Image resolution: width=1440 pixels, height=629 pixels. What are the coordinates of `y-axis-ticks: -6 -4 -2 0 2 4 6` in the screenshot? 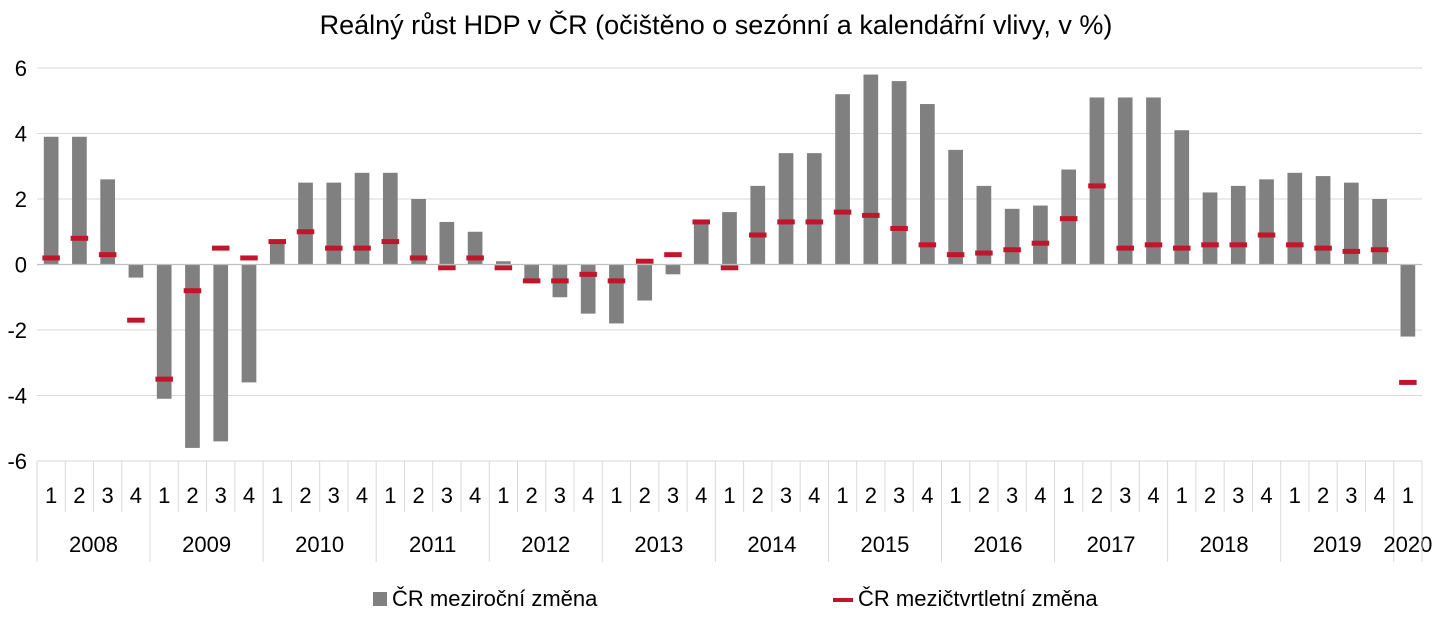 It's located at (17, 265).